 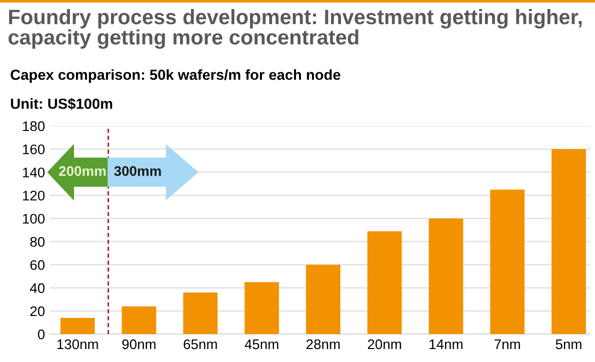 What do you see at coordinates (323, 344) in the screenshot?
I see `x-tick-label: 28nm` at bounding box center [323, 344].